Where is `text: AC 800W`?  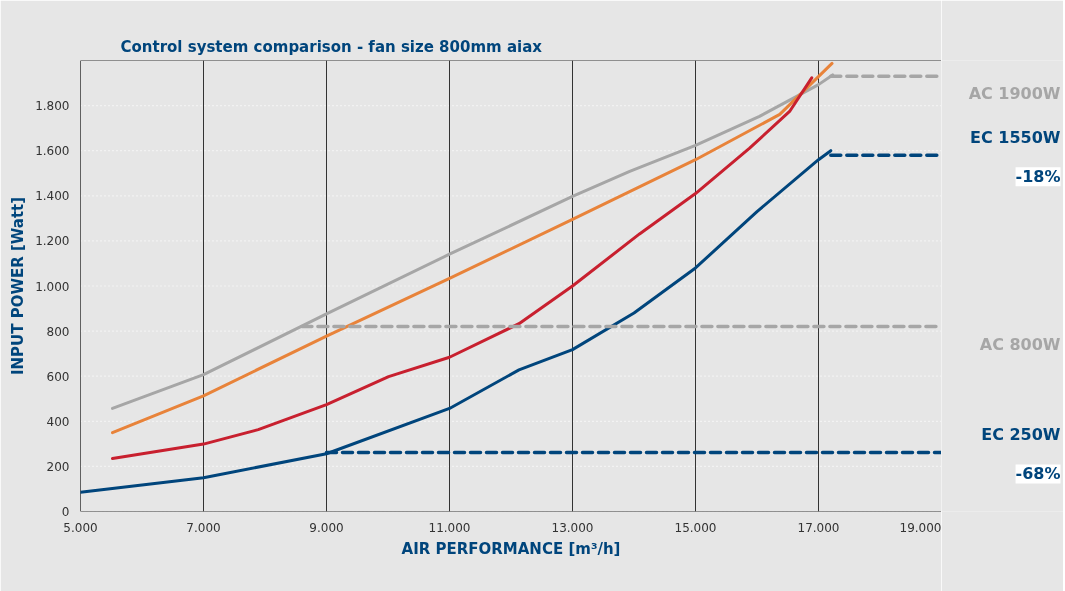 text: AC 800W is located at coordinates (1020, 344).